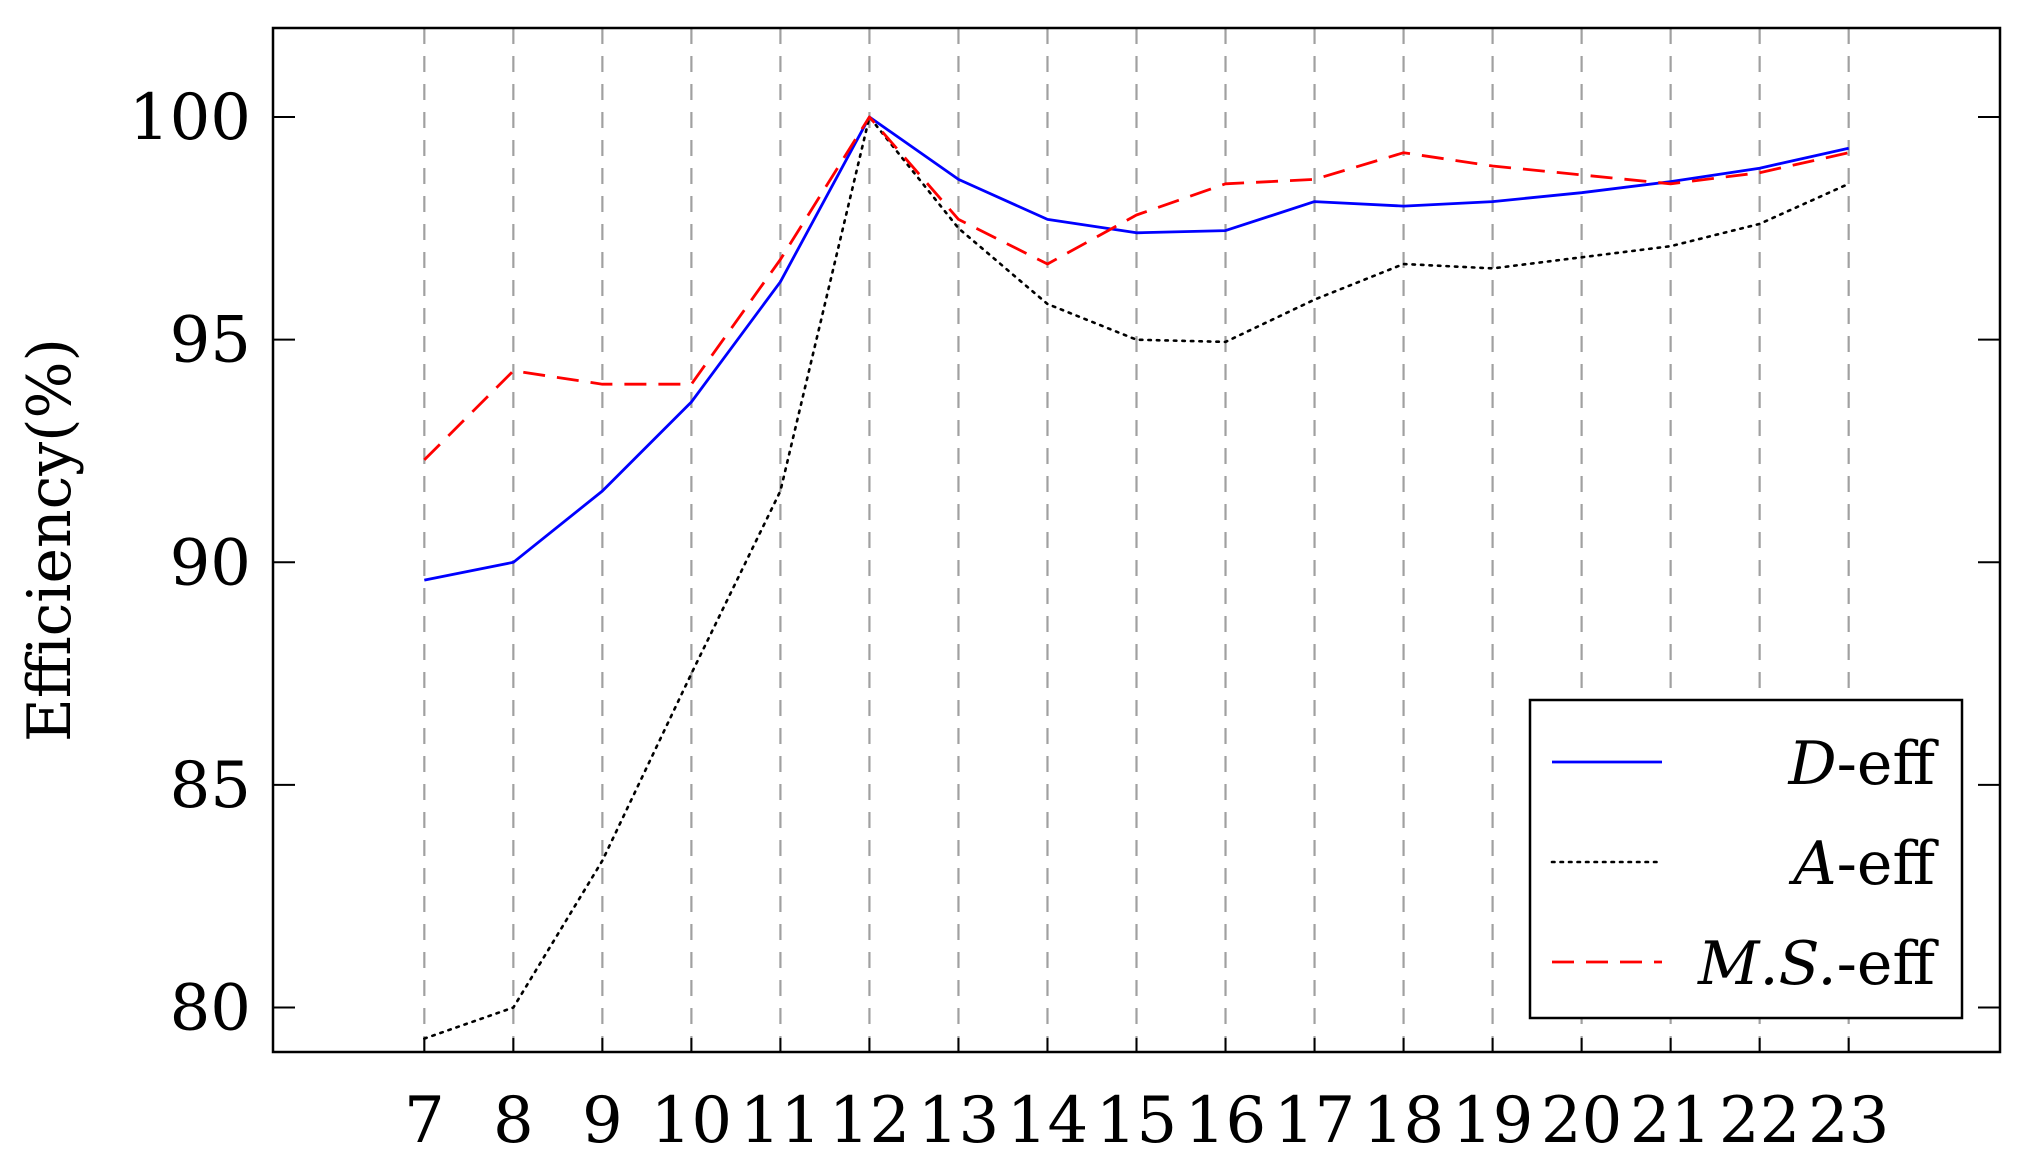 Image resolution: width=2029 pixels, height=1159 pixels. Describe the element at coordinates (1581, 1121) in the screenshot. I see `x-tick-label: 20` at that location.